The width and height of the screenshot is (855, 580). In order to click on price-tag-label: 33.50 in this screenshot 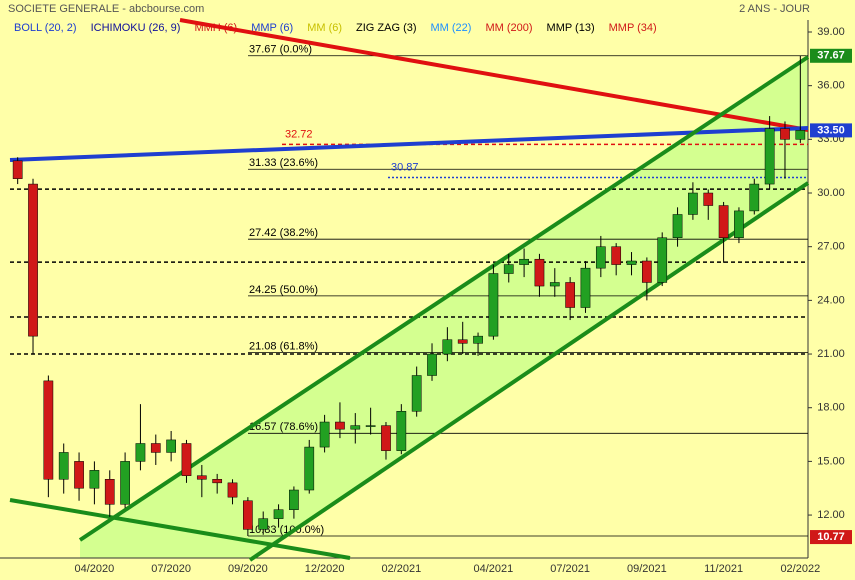, I will do `click(831, 130)`.